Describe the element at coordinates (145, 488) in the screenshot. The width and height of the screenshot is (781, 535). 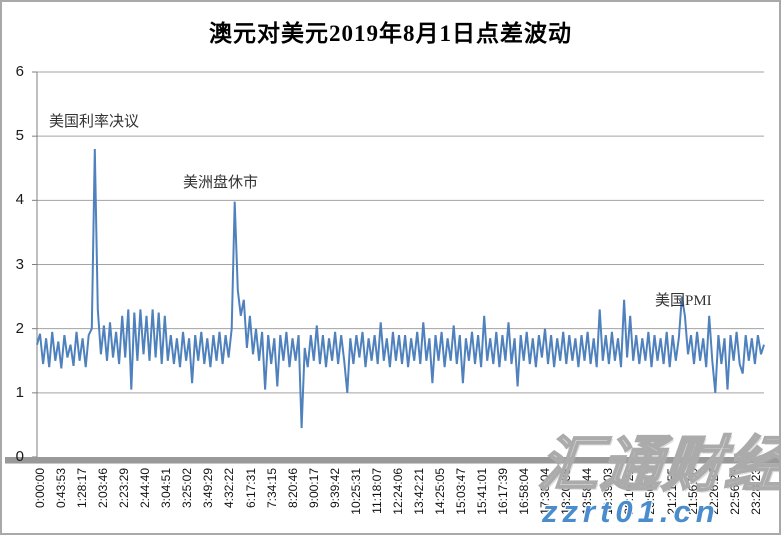
I see `x-tick-label: 2:44:40` at that location.